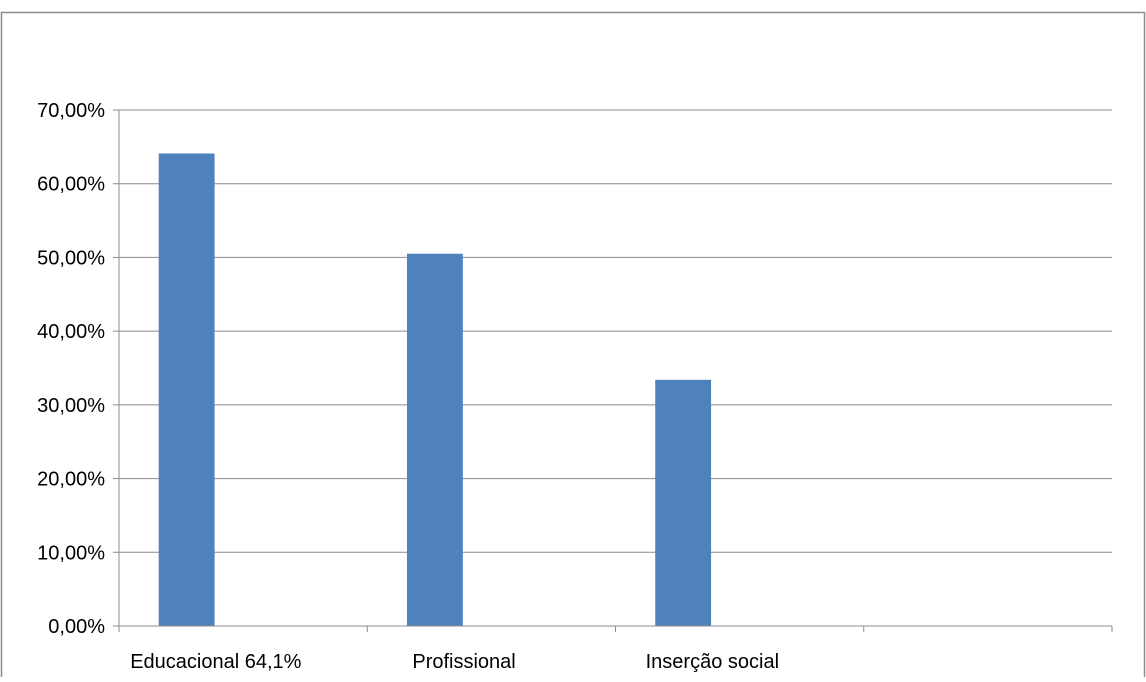 This screenshot has height=682, width=1146. Describe the element at coordinates (712, 662) in the screenshot. I see `x-tick-label: Inserção social` at that location.